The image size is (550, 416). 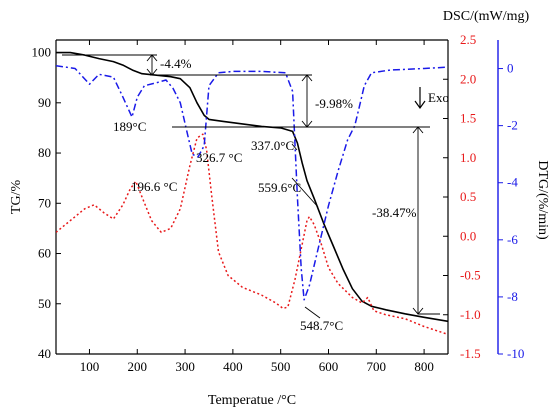 What do you see at coordinates (42, 52) in the screenshot?
I see `tg-tick-label-100: 100` at bounding box center [42, 52].